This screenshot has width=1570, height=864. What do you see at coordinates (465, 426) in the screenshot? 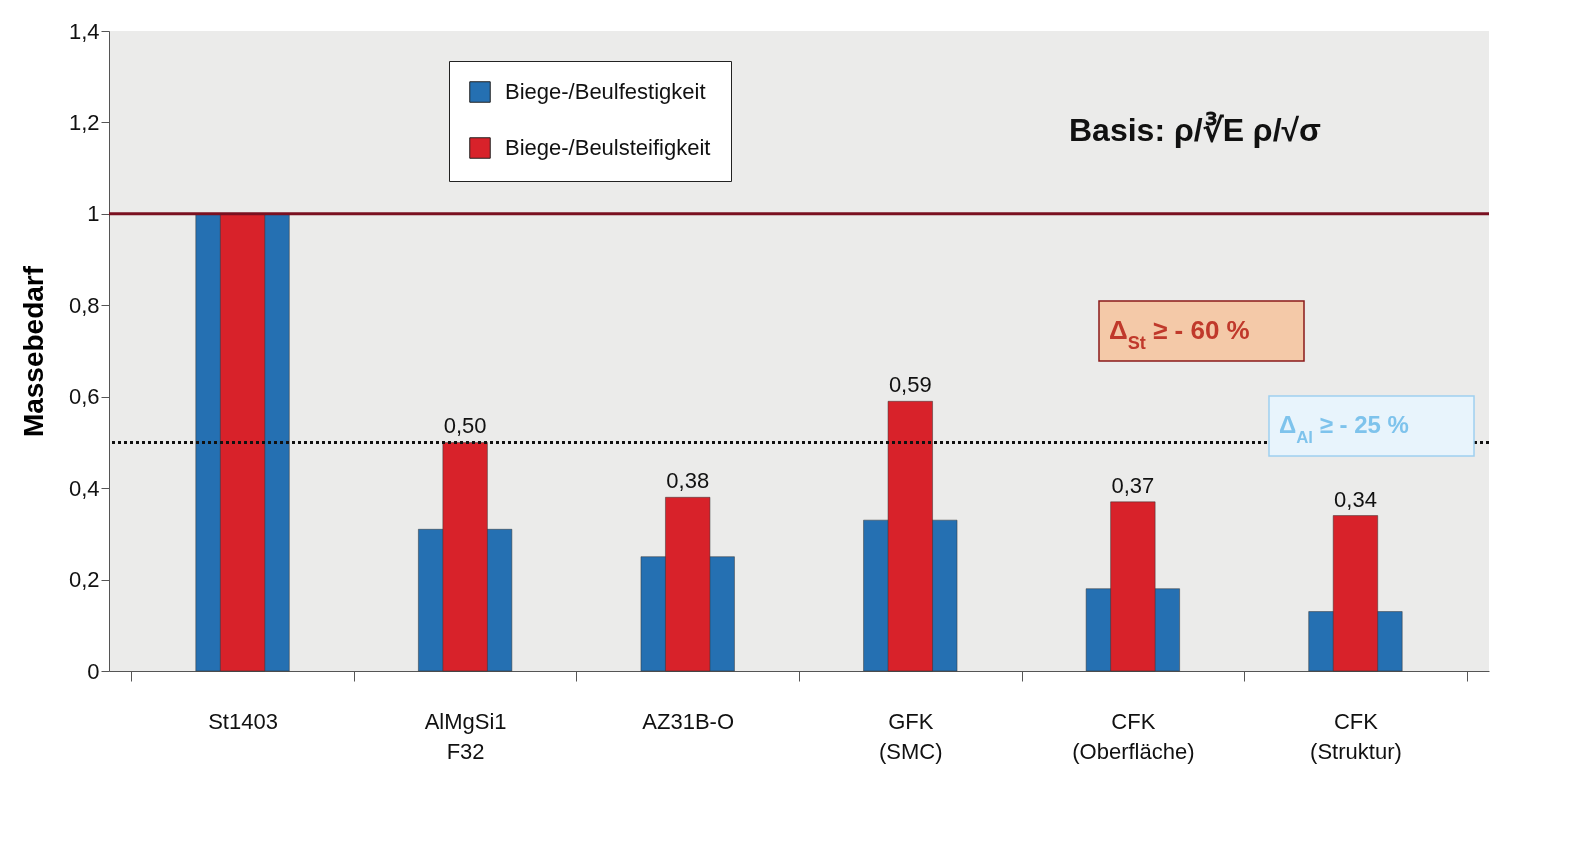
I see `data-label: 0,50` at bounding box center [465, 426].